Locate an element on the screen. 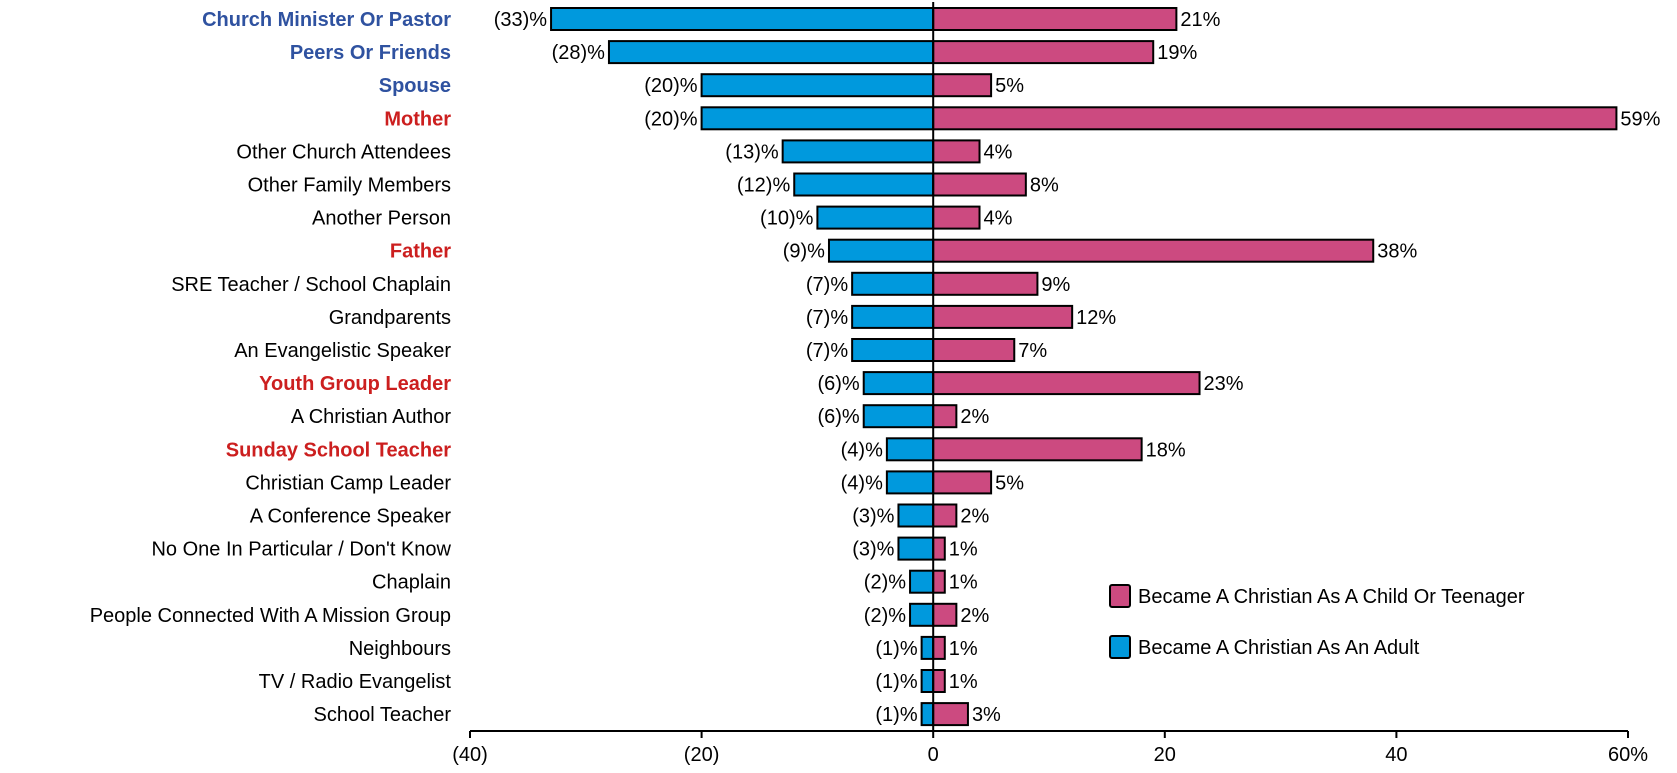  category-label: School Teacher is located at coordinates (383, 715).